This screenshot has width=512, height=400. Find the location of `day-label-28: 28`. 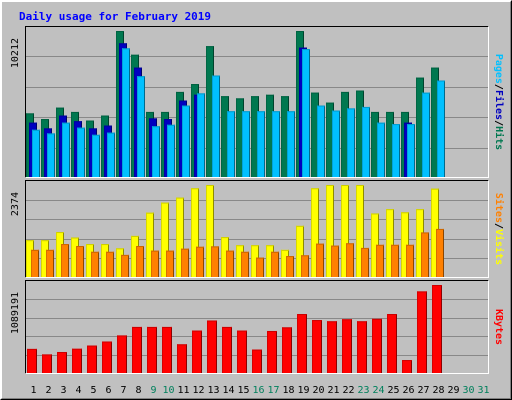

day-label-28: 28 is located at coordinates (438, 390).